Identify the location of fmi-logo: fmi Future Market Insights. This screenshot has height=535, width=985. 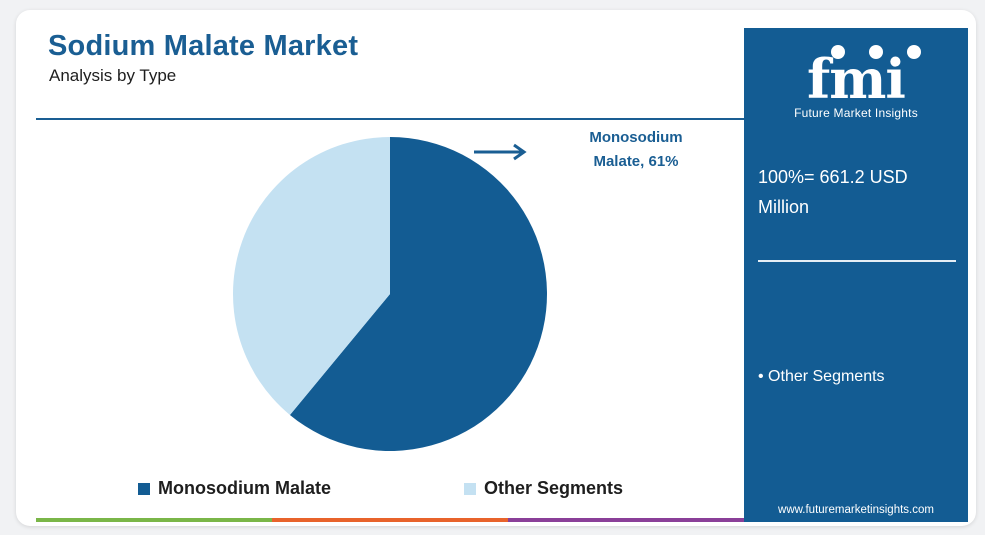
(856, 81).